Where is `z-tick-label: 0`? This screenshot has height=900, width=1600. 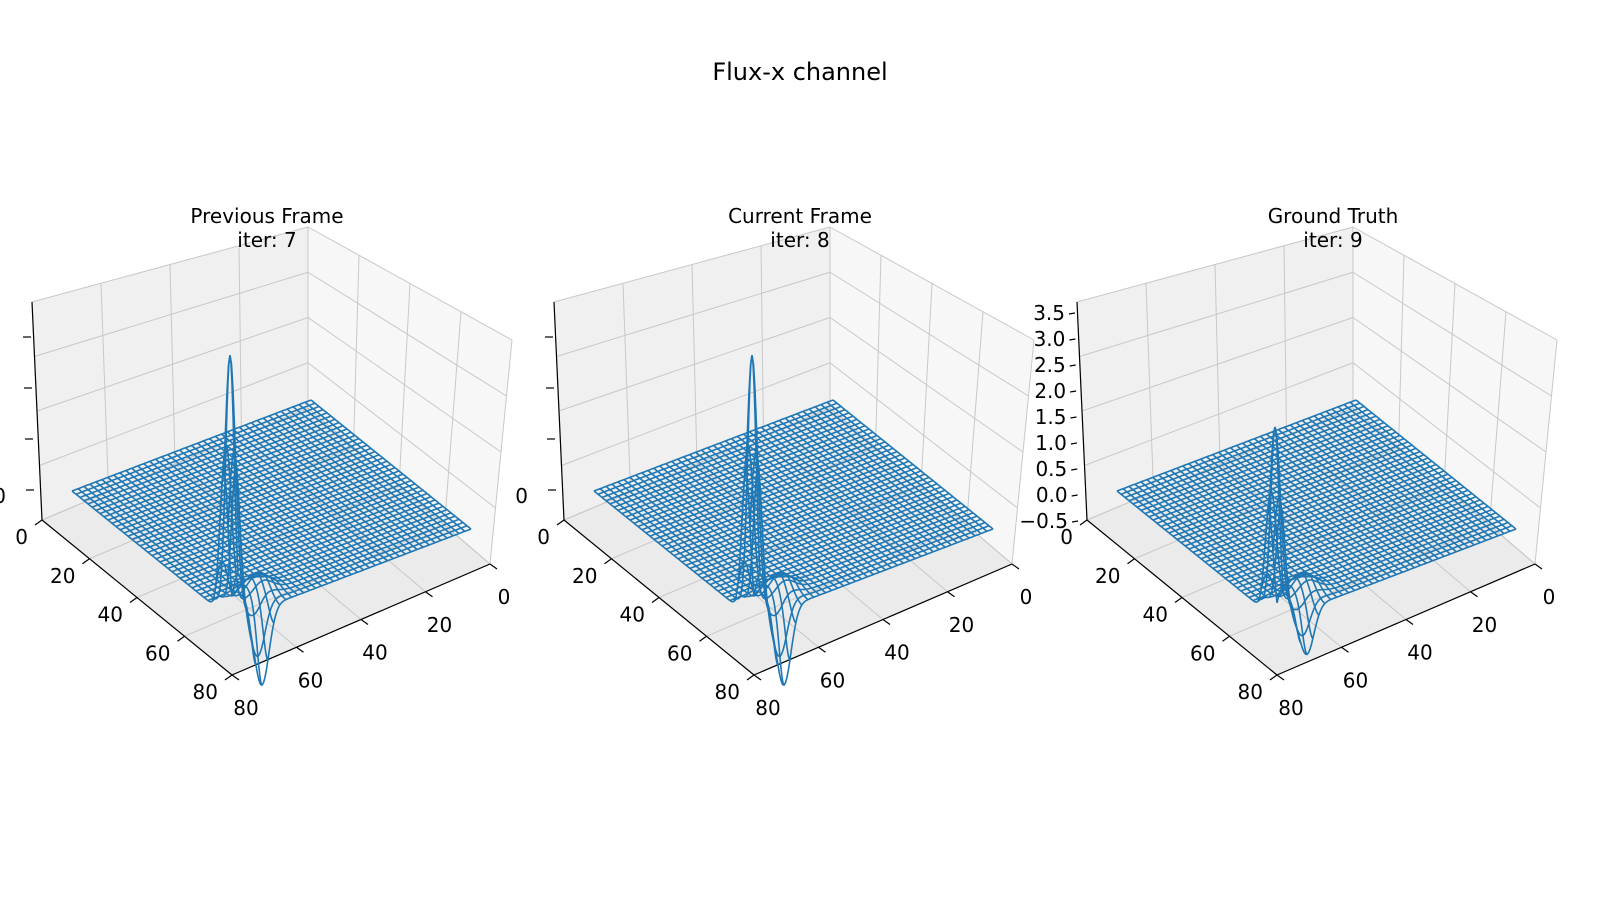
z-tick-label: 0 is located at coordinates (3, 496).